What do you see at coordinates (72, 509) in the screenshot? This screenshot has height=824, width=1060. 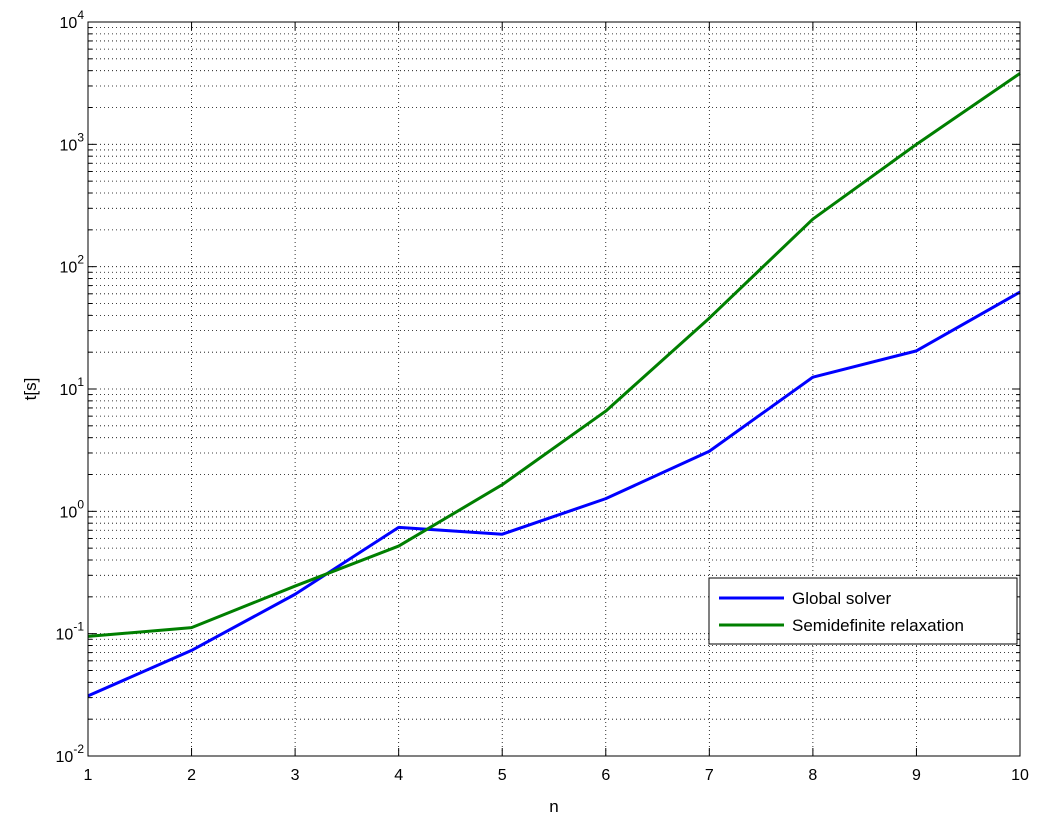 I see `y-tick-label: 10⁰` at bounding box center [72, 509].